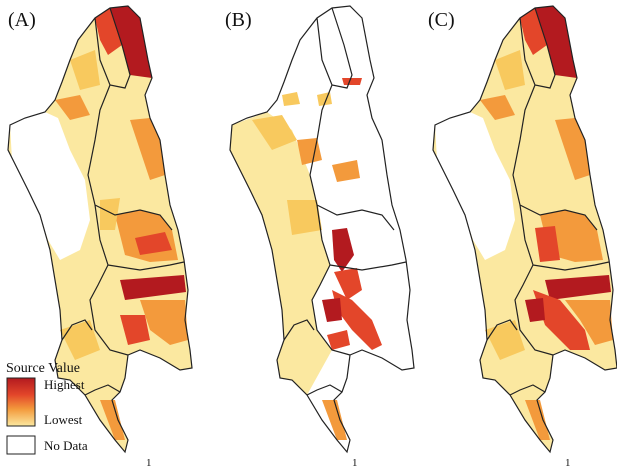 The height and width of the screenshot is (473, 617). I want to click on panel-label-a: (A), so click(22, 20).